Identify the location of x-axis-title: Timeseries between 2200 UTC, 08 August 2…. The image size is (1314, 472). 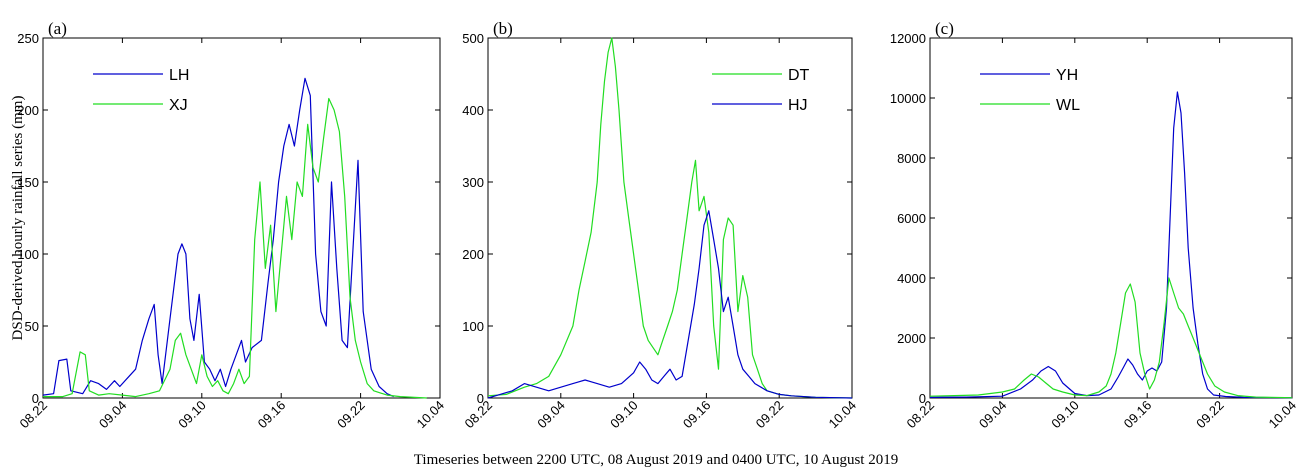
(656, 460).